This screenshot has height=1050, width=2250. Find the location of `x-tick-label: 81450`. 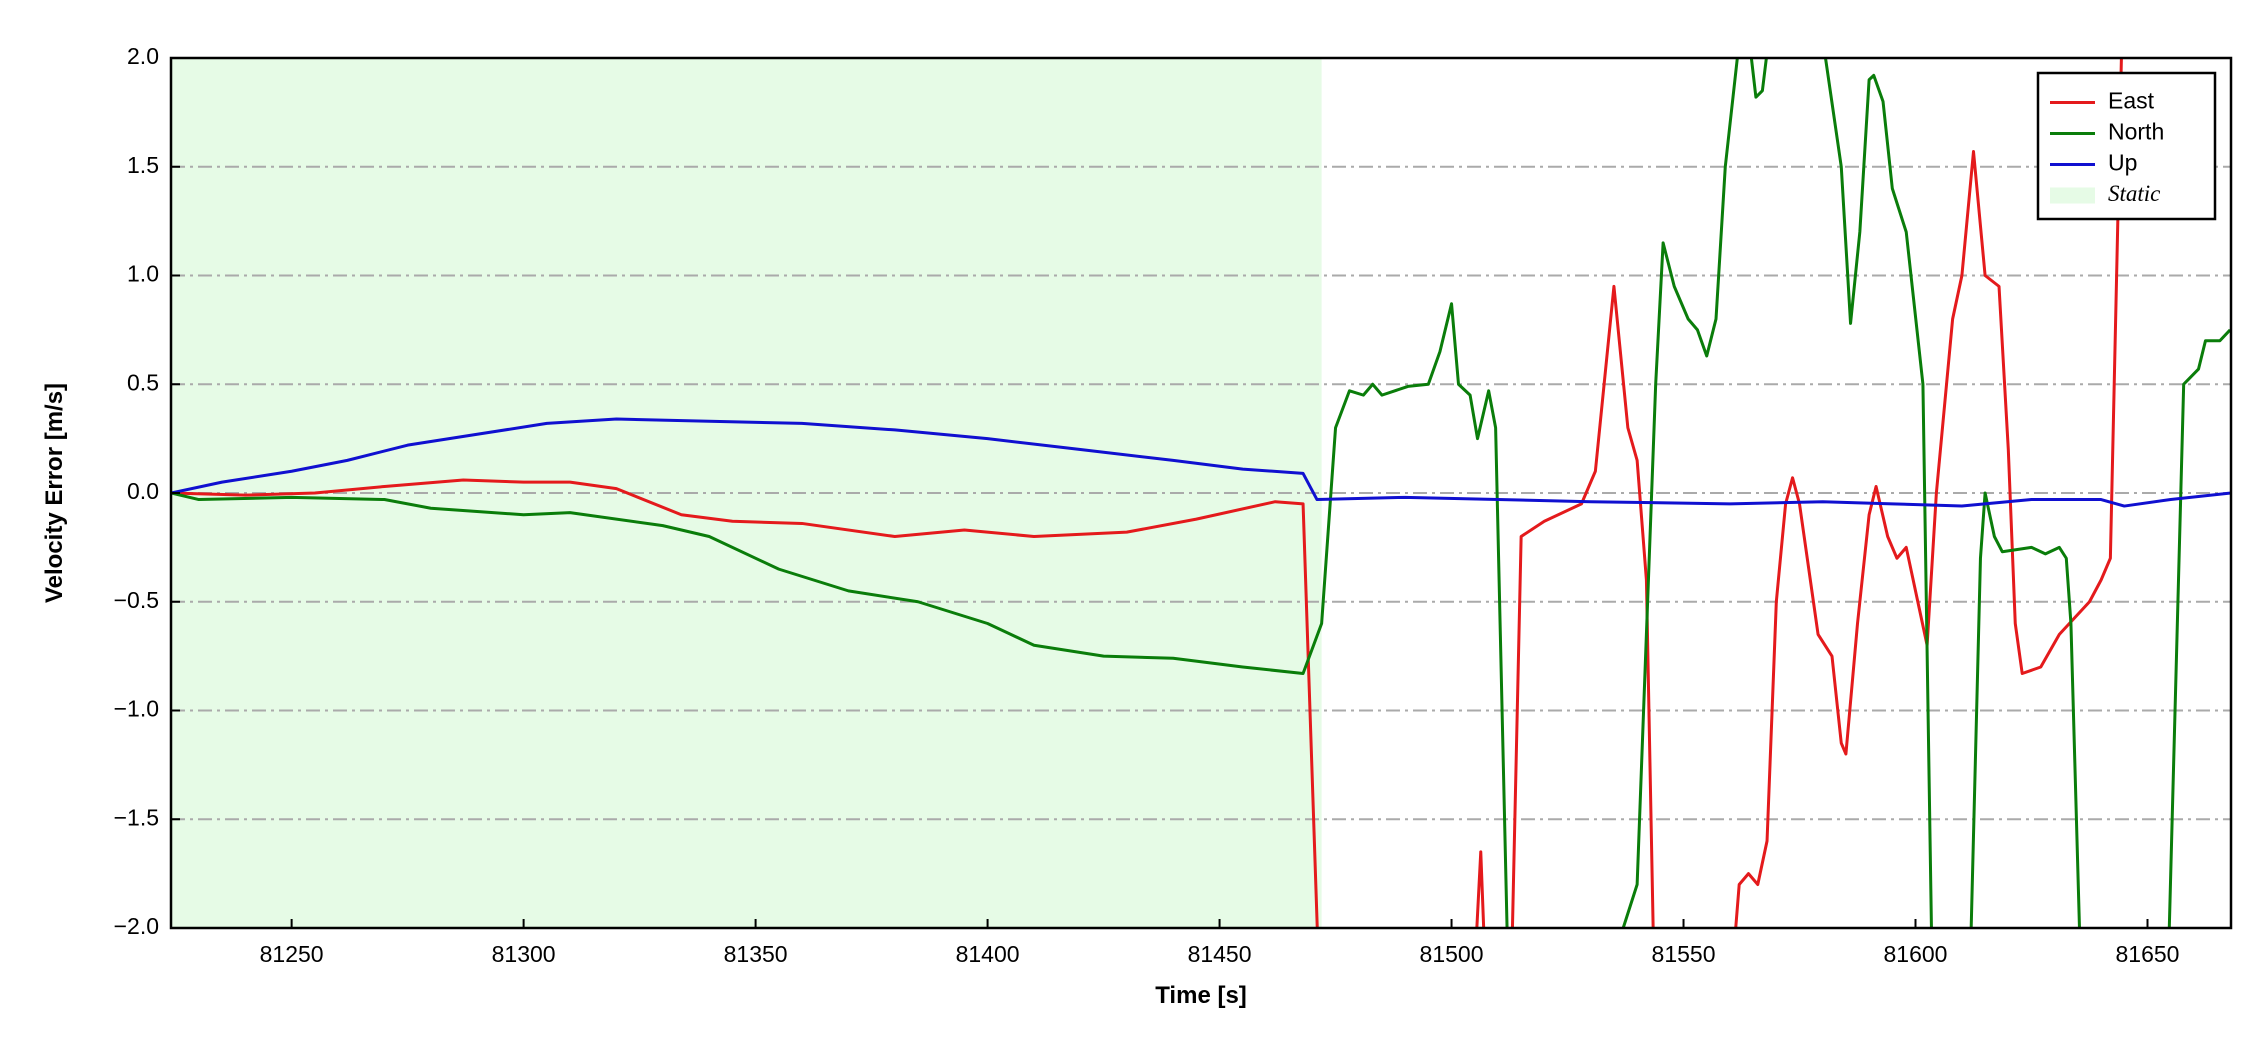

x-tick-label: 81450 is located at coordinates (1220, 954).